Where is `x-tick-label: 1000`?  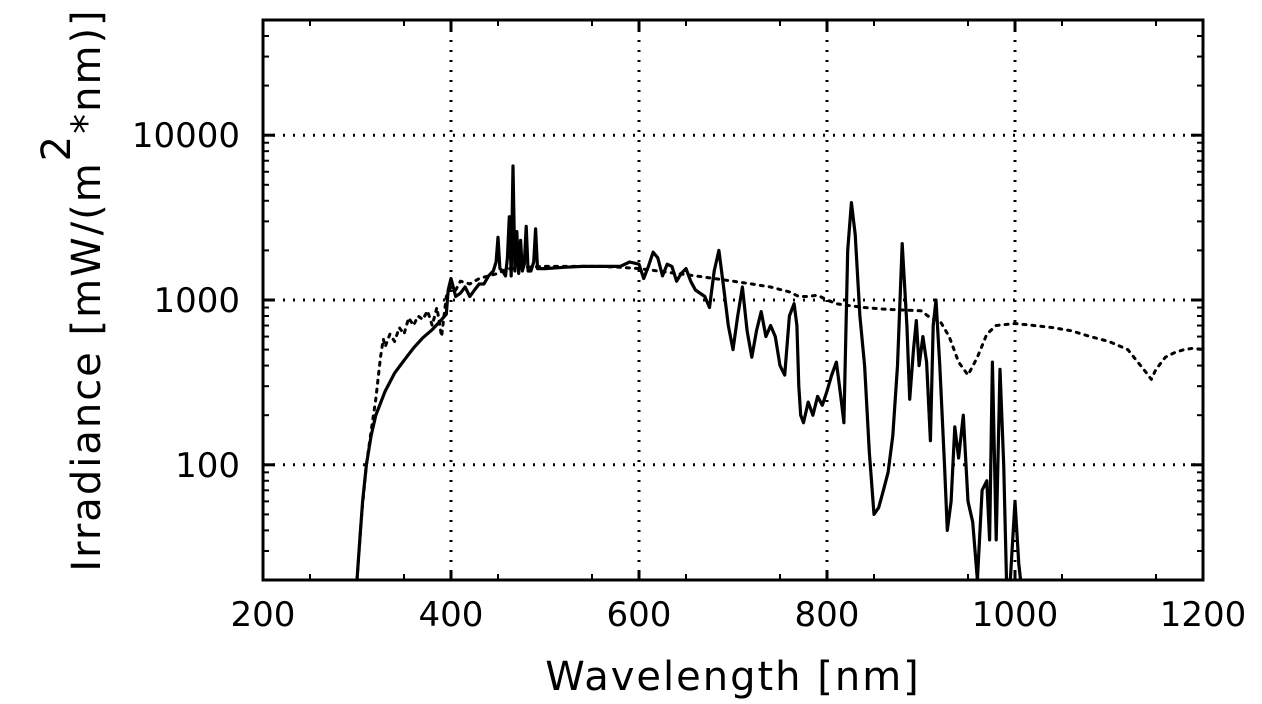 x-tick-label: 1000 is located at coordinates (1015, 615).